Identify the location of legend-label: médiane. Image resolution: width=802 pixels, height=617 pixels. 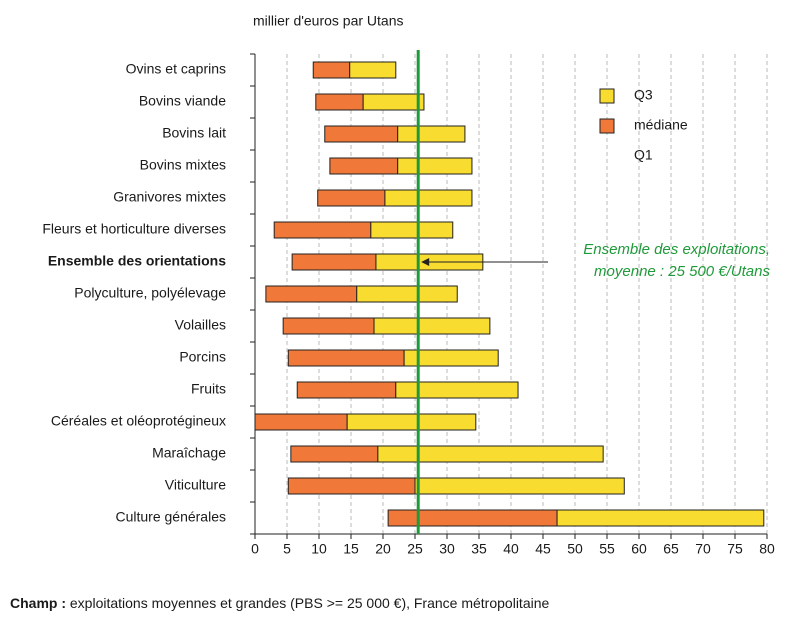
(661, 125).